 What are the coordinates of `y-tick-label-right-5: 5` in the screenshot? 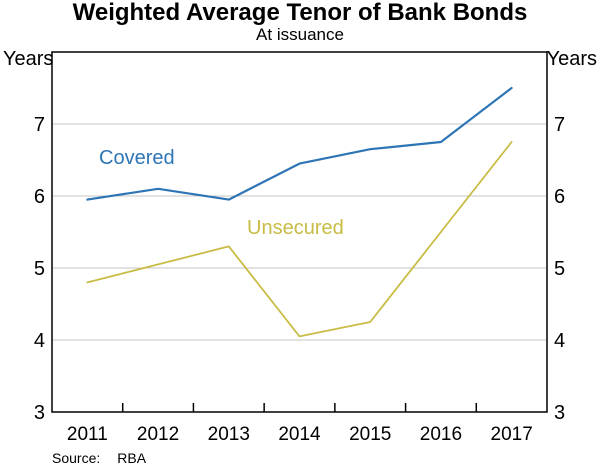 It's located at (559, 269).